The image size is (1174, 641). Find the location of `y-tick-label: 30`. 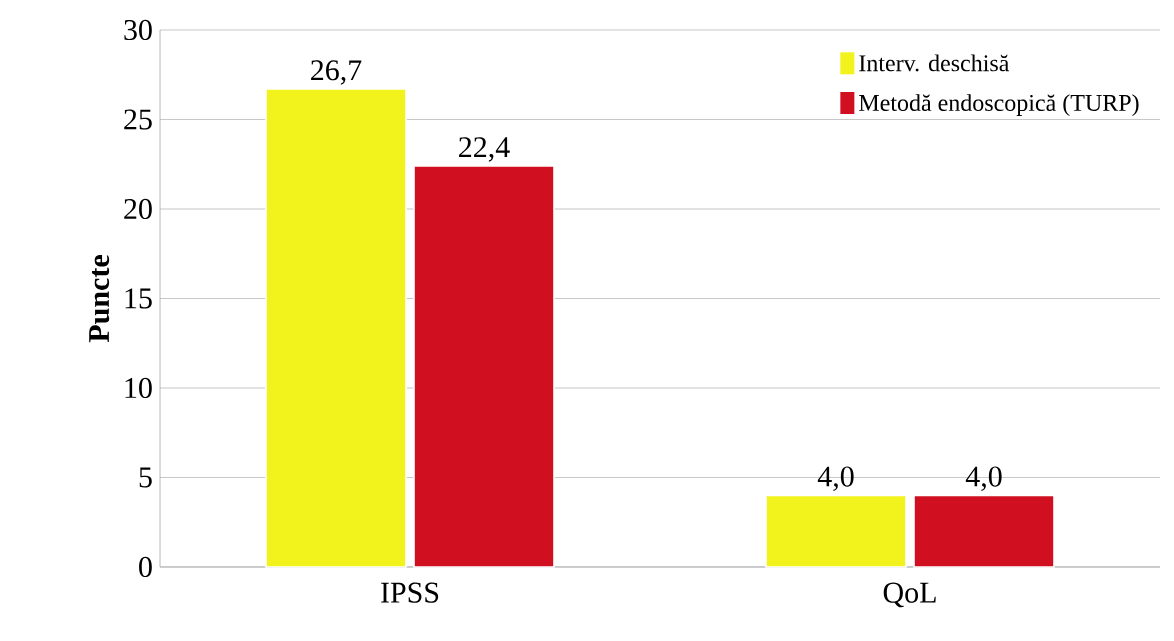

y-tick-label: 30 is located at coordinates (138, 30).